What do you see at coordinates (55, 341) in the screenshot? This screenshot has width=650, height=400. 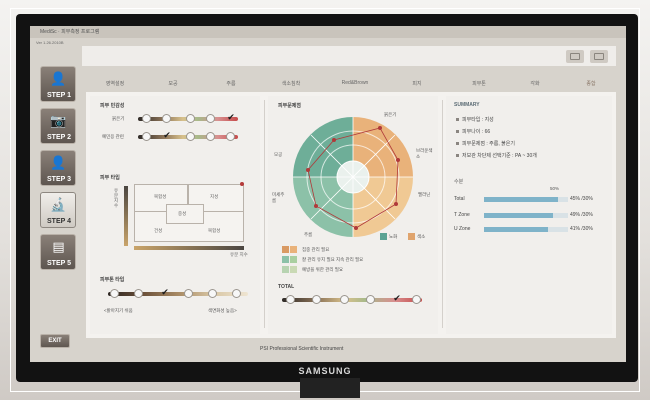 I see `exit-button: EXIT` at bounding box center [55, 341].